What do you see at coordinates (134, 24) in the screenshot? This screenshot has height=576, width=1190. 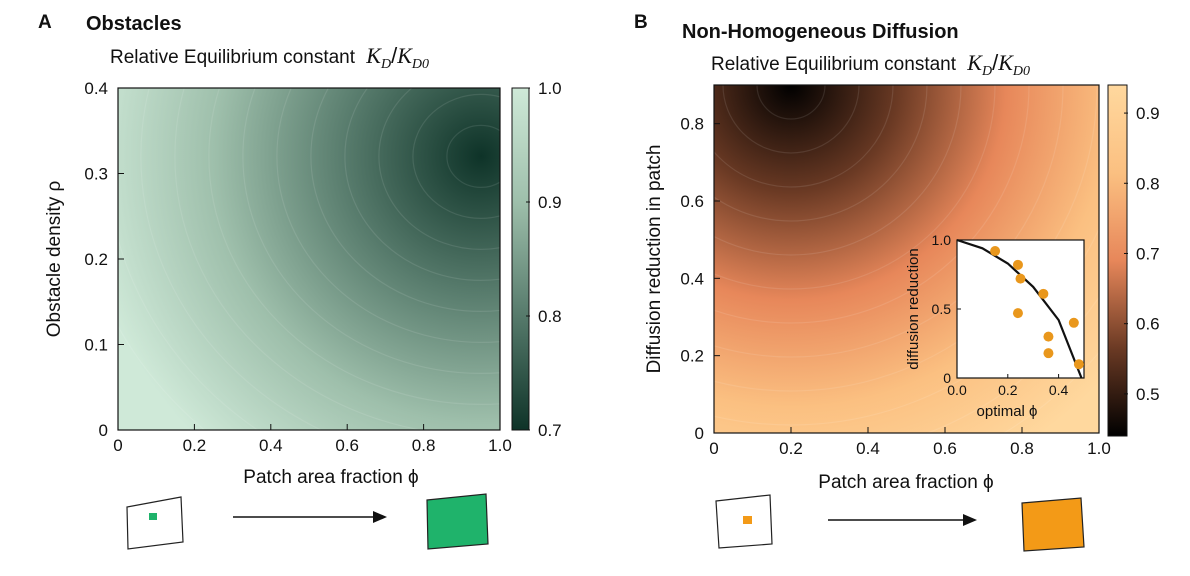 I see `panel-a-title: Obstacles` at bounding box center [134, 24].